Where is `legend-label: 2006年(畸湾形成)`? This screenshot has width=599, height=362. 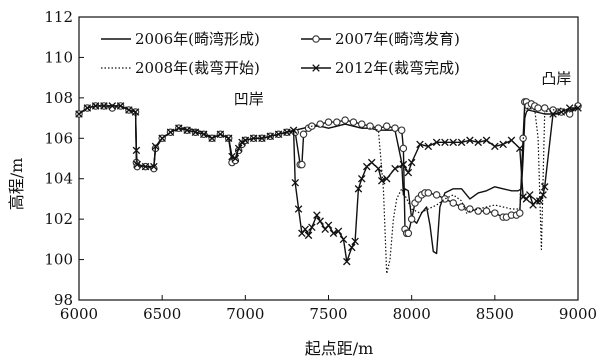
legend-label: 2006年(畸湾形成) is located at coordinates (197, 39).